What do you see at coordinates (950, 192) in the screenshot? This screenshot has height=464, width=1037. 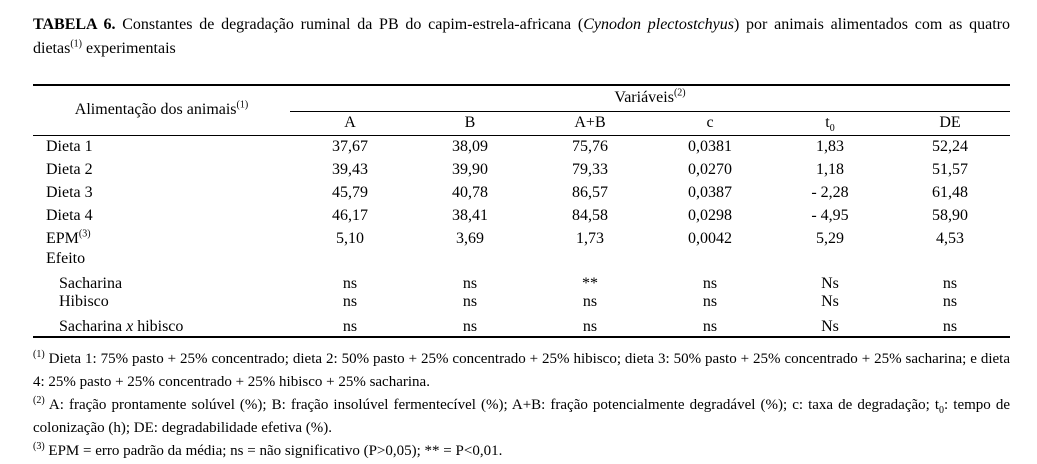 I see `cell-de: 61,48` at bounding box center [950, 192].